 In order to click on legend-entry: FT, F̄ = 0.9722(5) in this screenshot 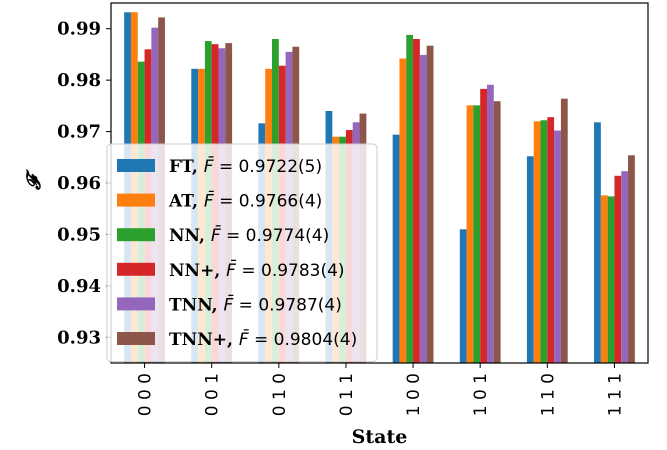, I will do `click(245, 166)`.